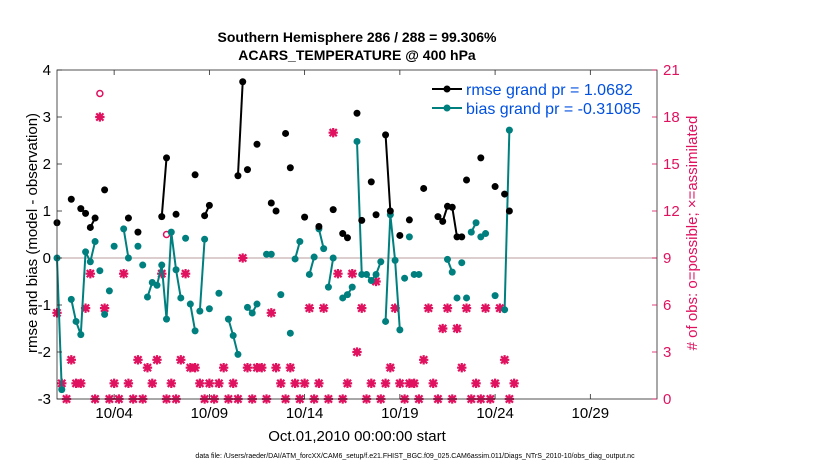 The image size is (830, 470). Describe the element at coordinates (358, 37) in the screenshot. I see `chart-title-line-1: Southern Hemisphere 286 / 288 = 99.306%` at that location.